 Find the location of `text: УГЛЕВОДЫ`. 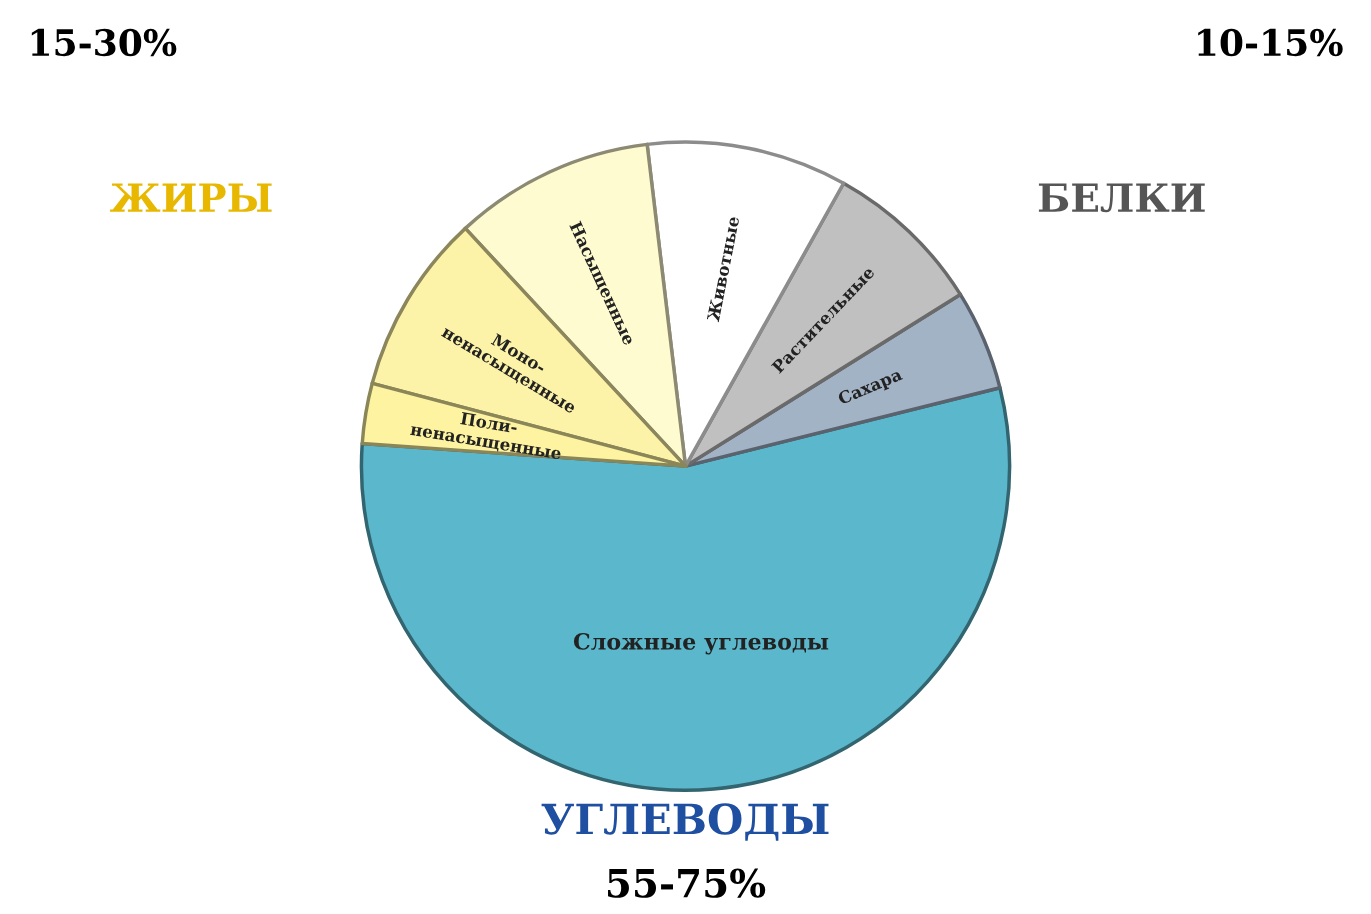

text: УГЛЕВОДЫ is located at coordinates (685, 822).